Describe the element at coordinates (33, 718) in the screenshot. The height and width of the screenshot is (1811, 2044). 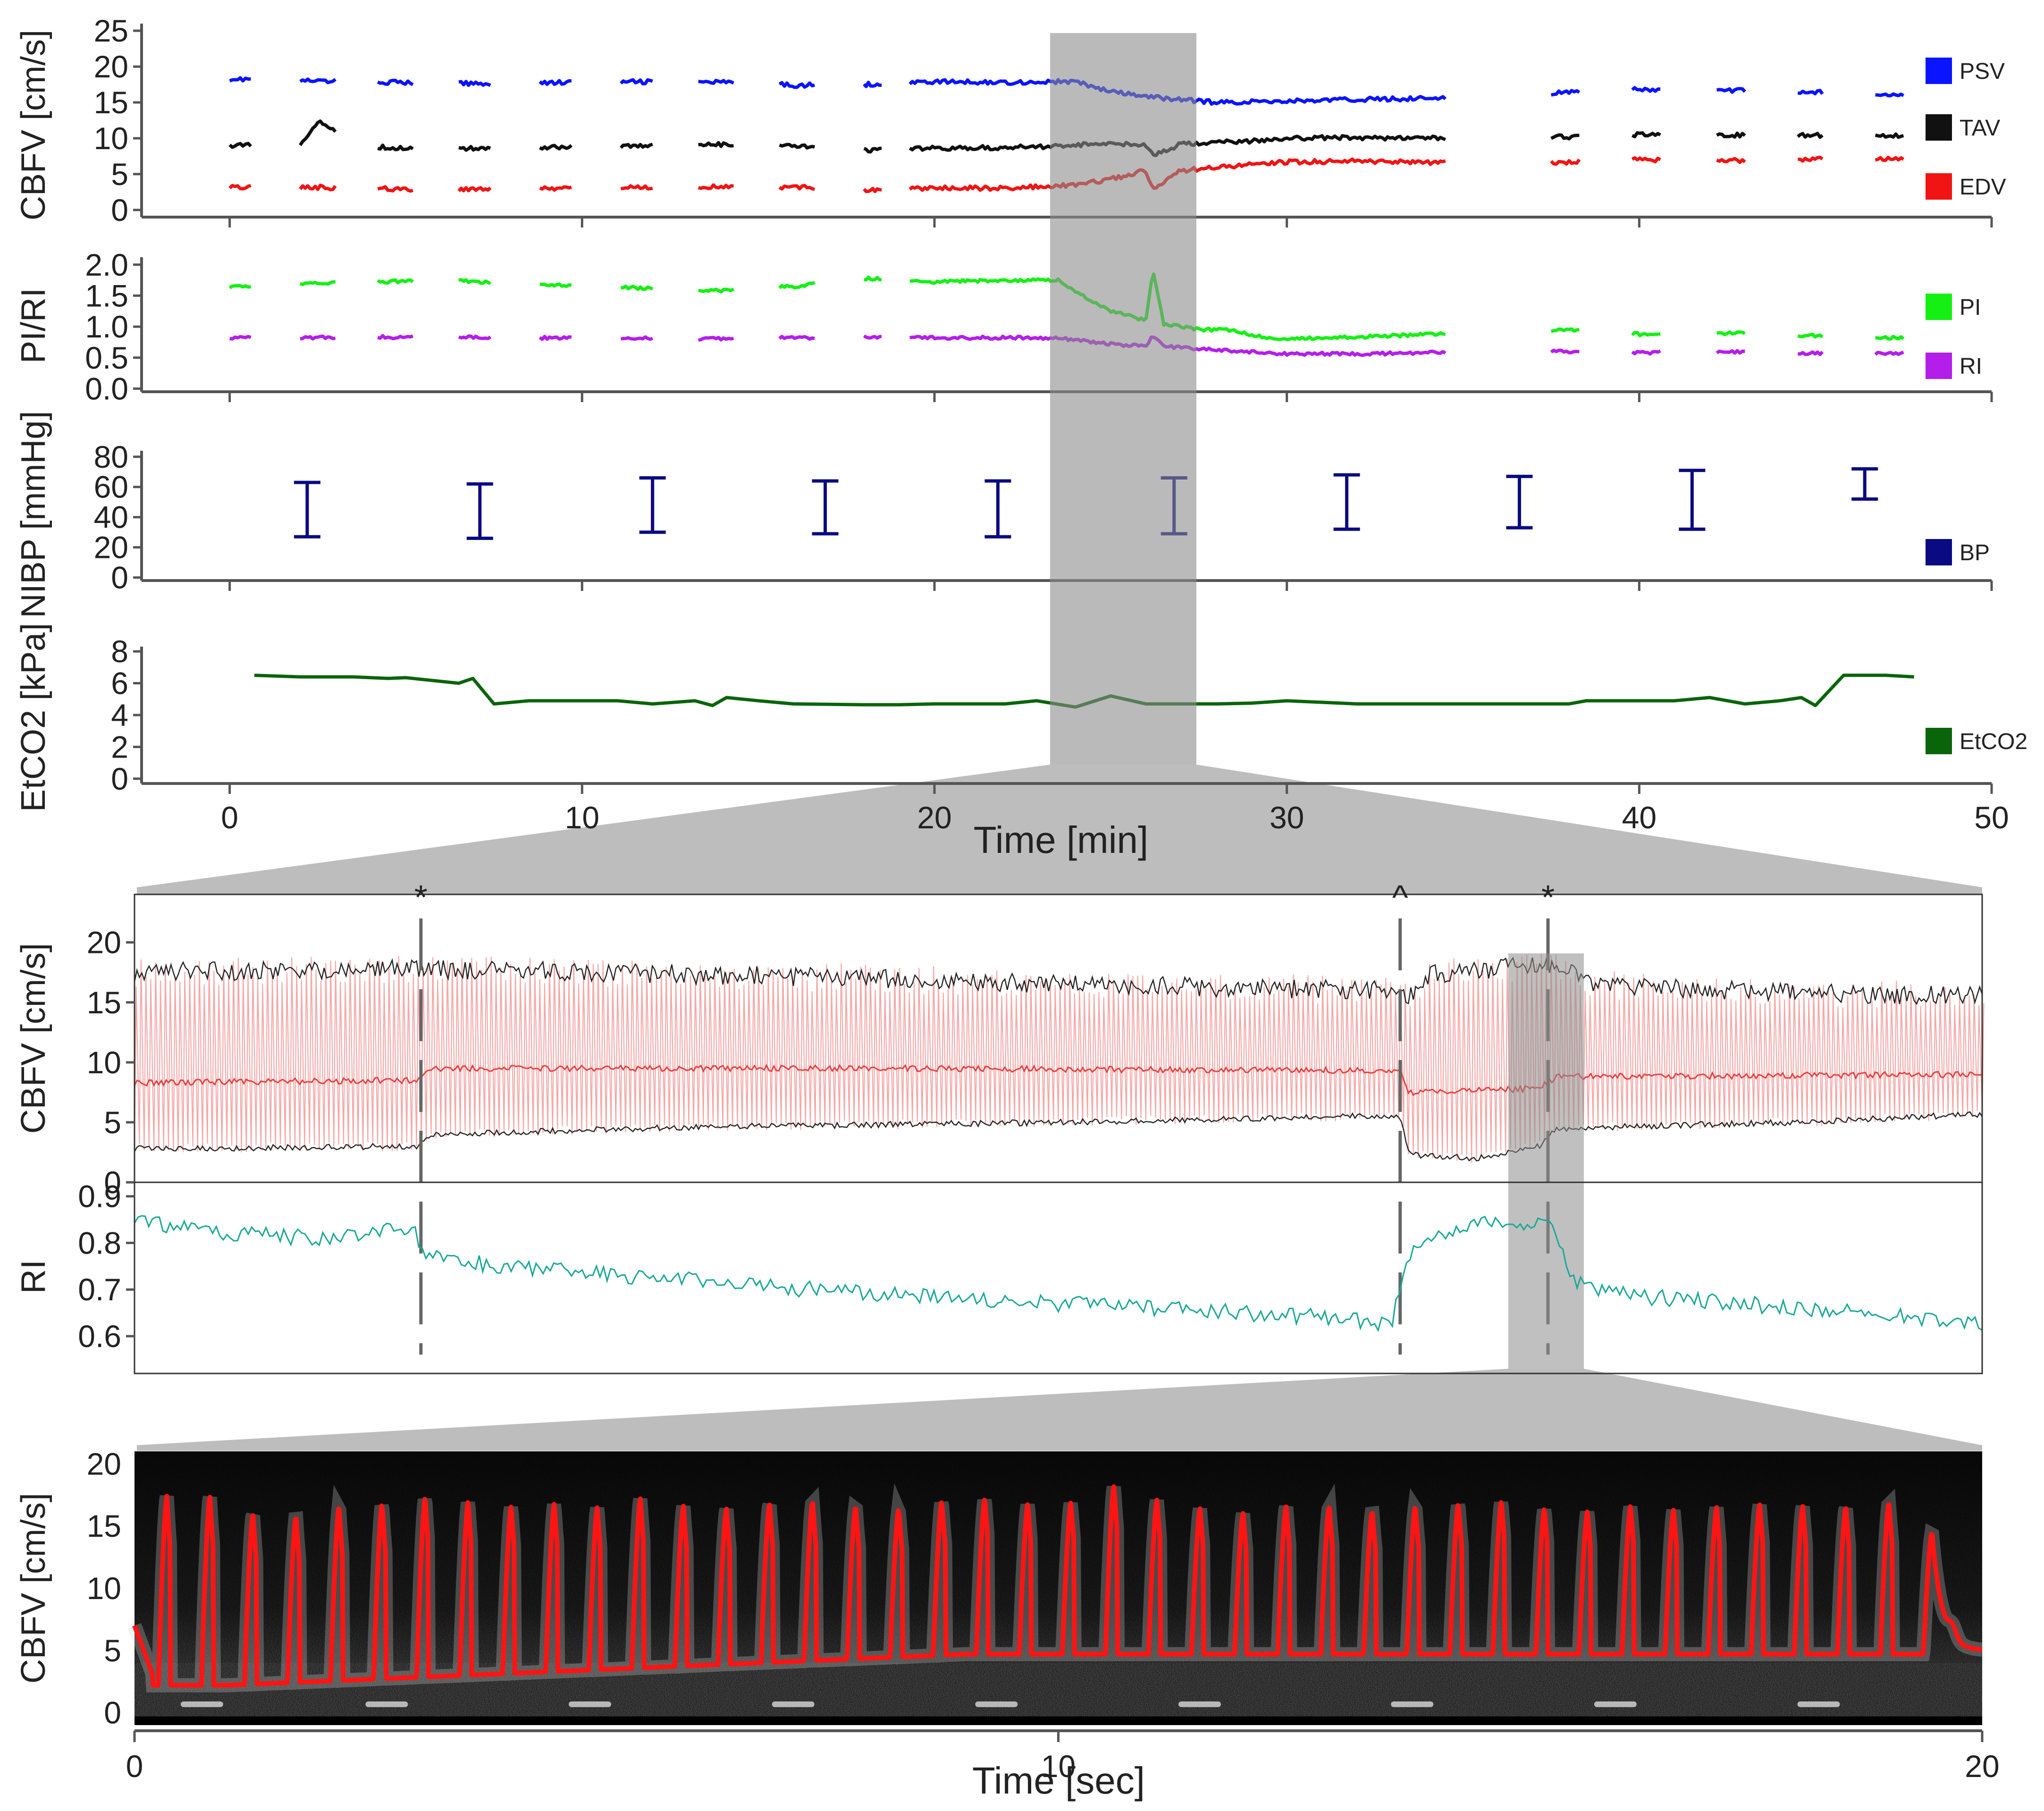
I see `y-axis-label: EtCO2 [kPa]` at that location.